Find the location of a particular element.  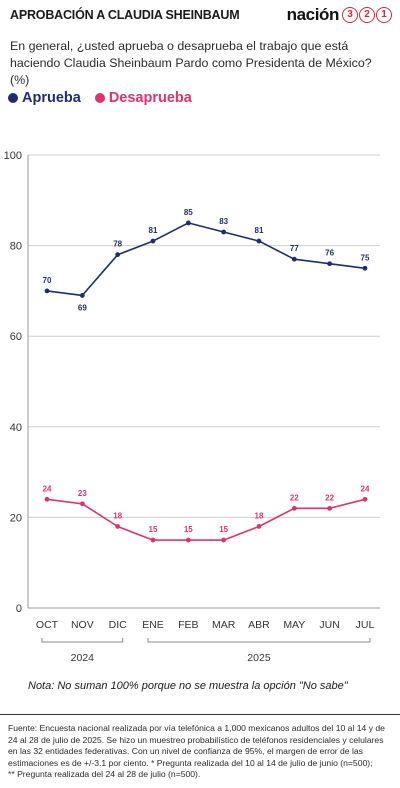

x-tick-label: ENE is located at coordinates (153, 625).